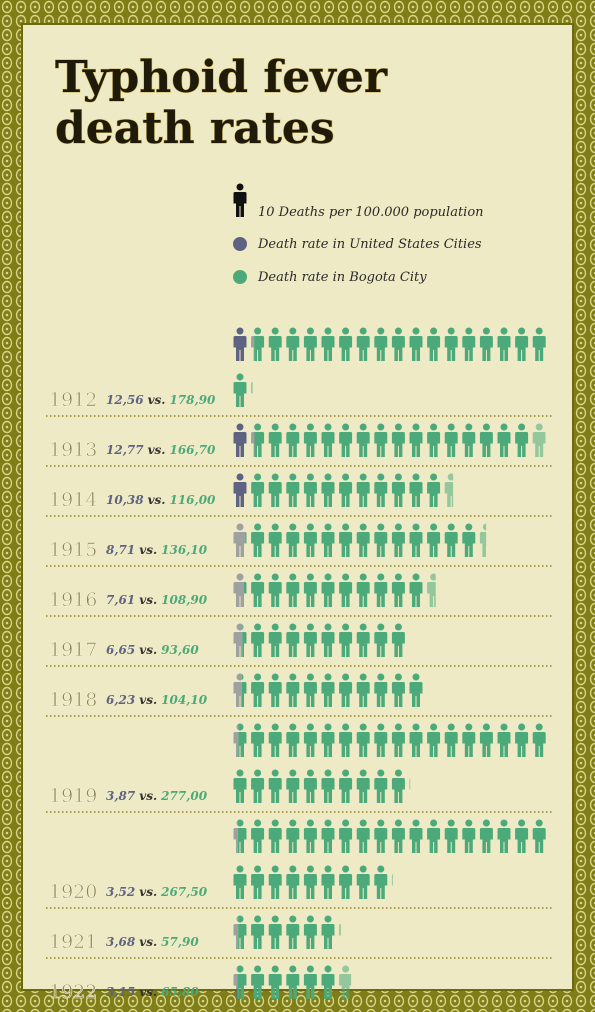  What do you see at coordinates (371, 212) in the screenshot?
I see `legend-unit: 10 Deaths per 100.000 population` at bounding box center [371, 212].